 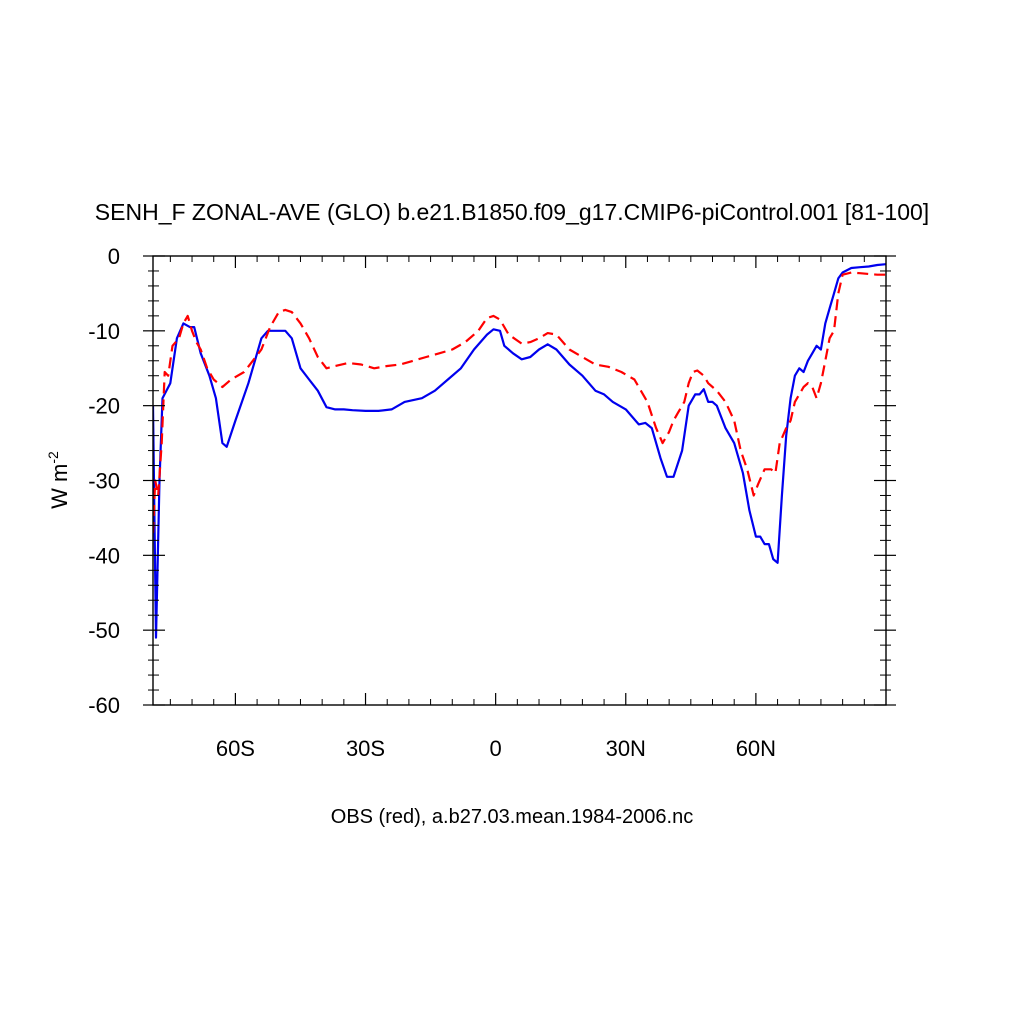 I want to click on y-tick-label: -30, so click(x=104, y=481).